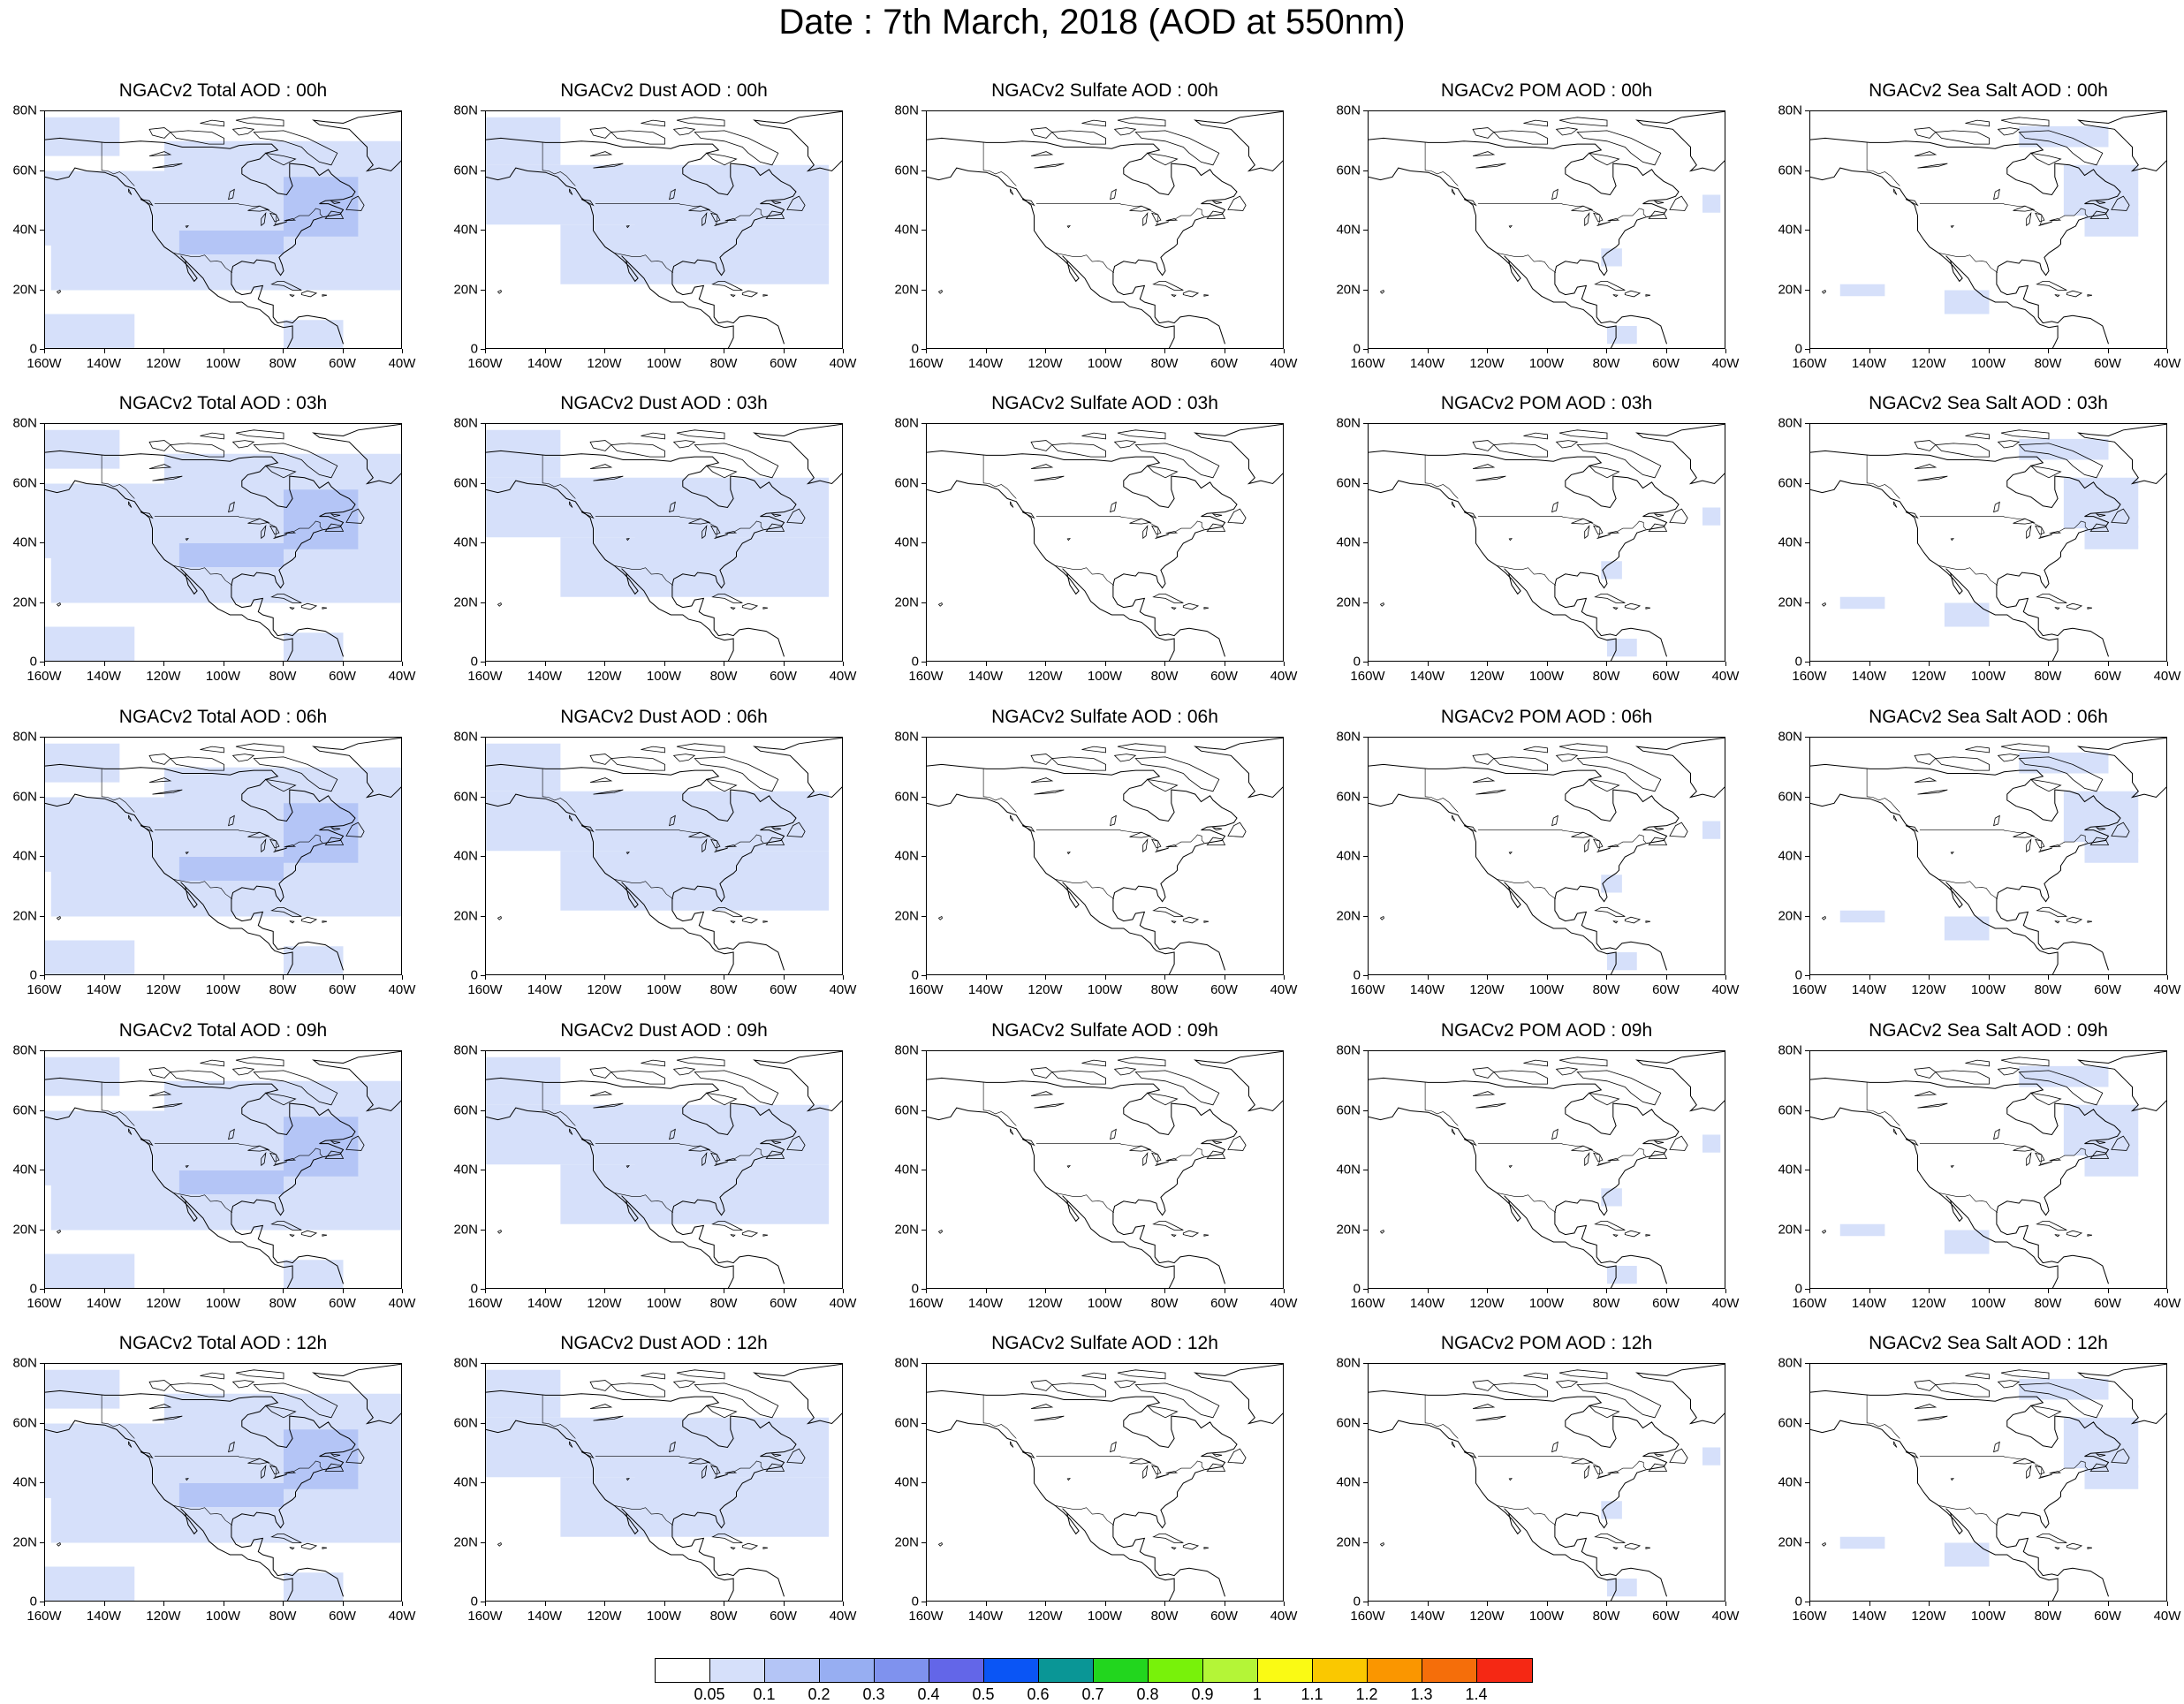 This screenshot has height=1704, width=2184. I want to click on panel-title: NGACv2 Total AOD : 00h, so click(223, 90).